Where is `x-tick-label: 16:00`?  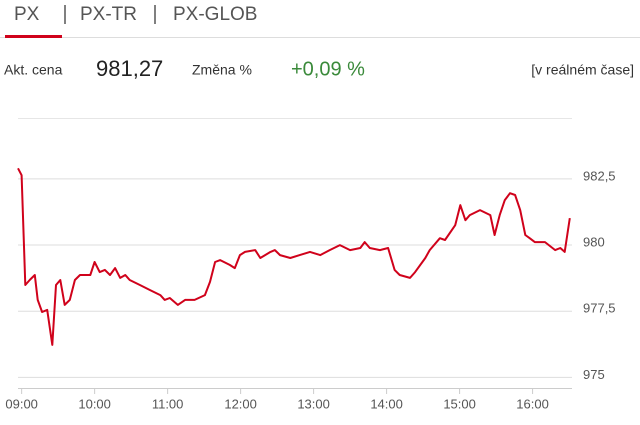
x-tick-label: 16:00 is located at coordinates (532, 403).